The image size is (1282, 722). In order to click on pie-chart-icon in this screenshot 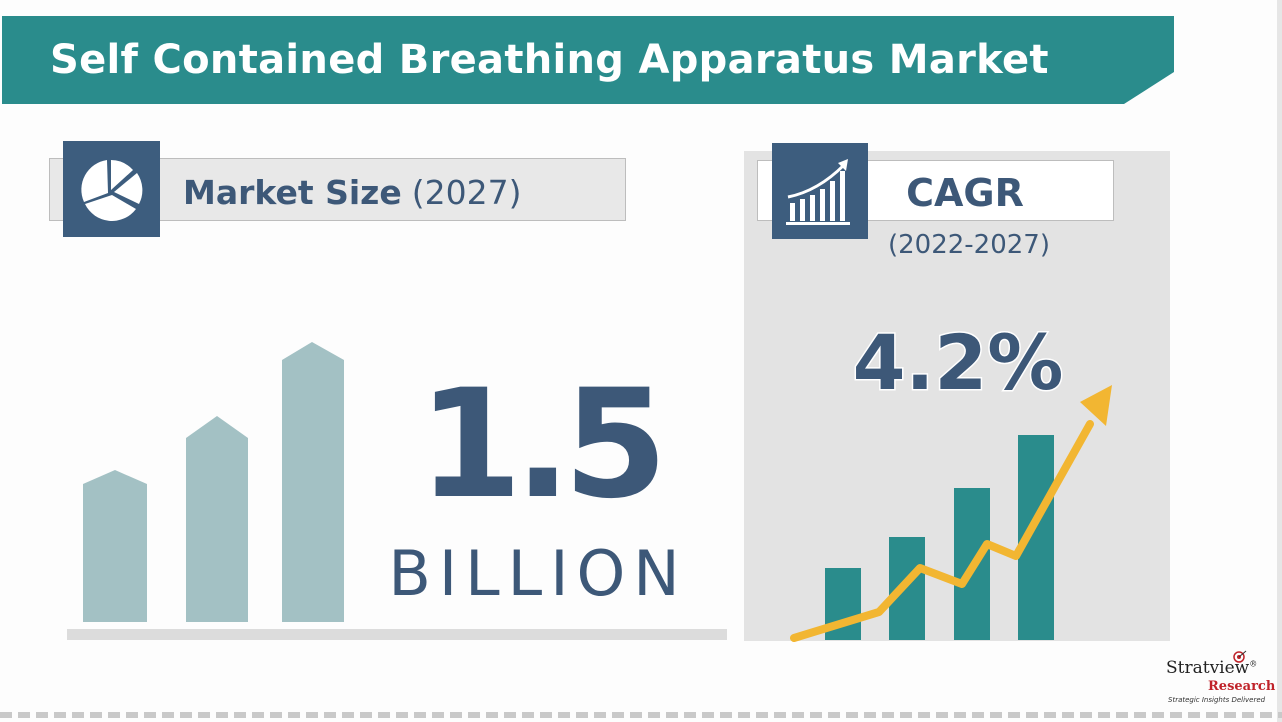, I will do `click(111, 189)`.